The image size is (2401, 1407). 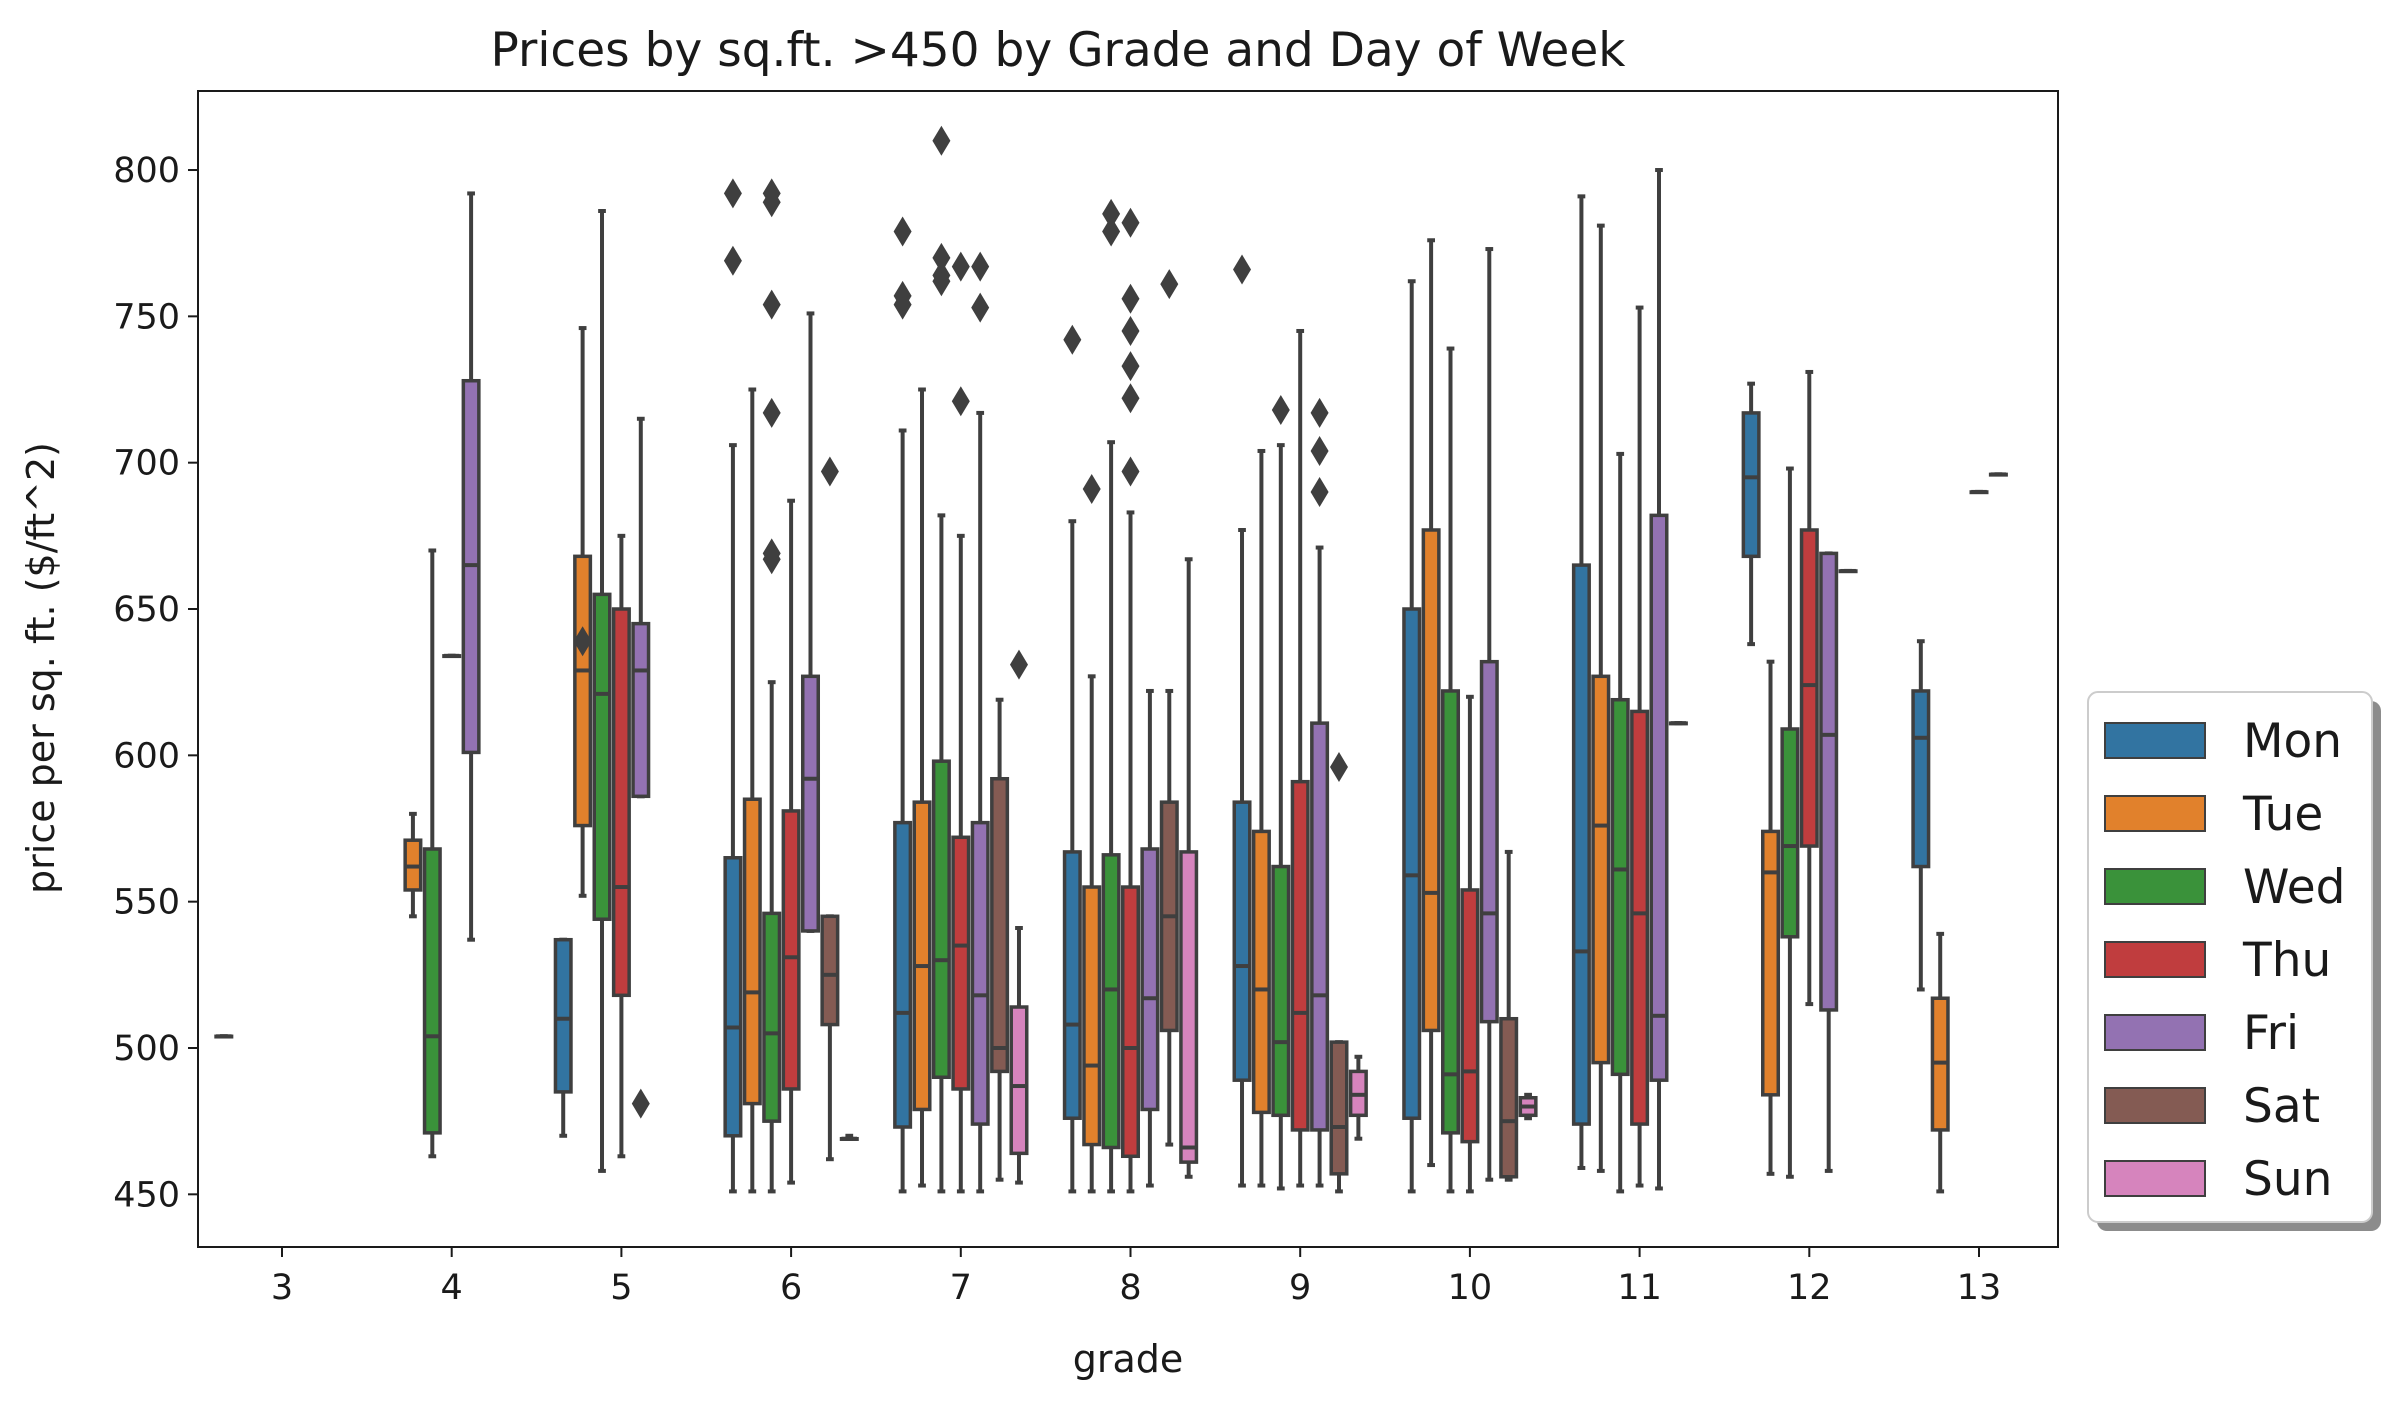 I want to click on legend-label-sat: Sat, so click(x=2281, y=1106).